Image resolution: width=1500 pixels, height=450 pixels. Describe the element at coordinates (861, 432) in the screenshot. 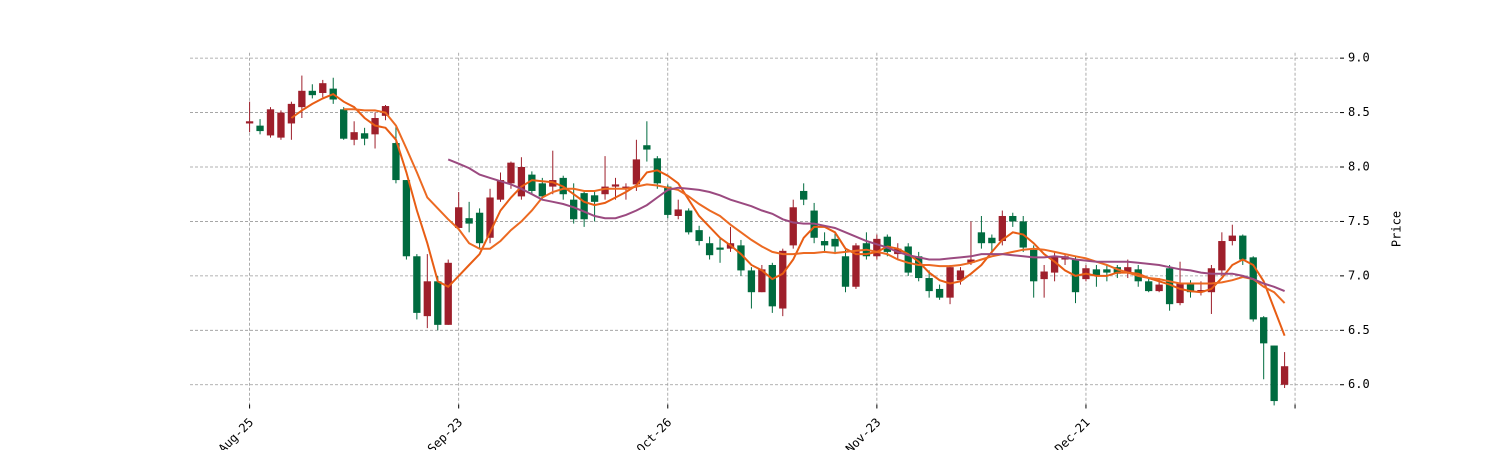

I see `x-tick-label: -Nov-23` at that location.